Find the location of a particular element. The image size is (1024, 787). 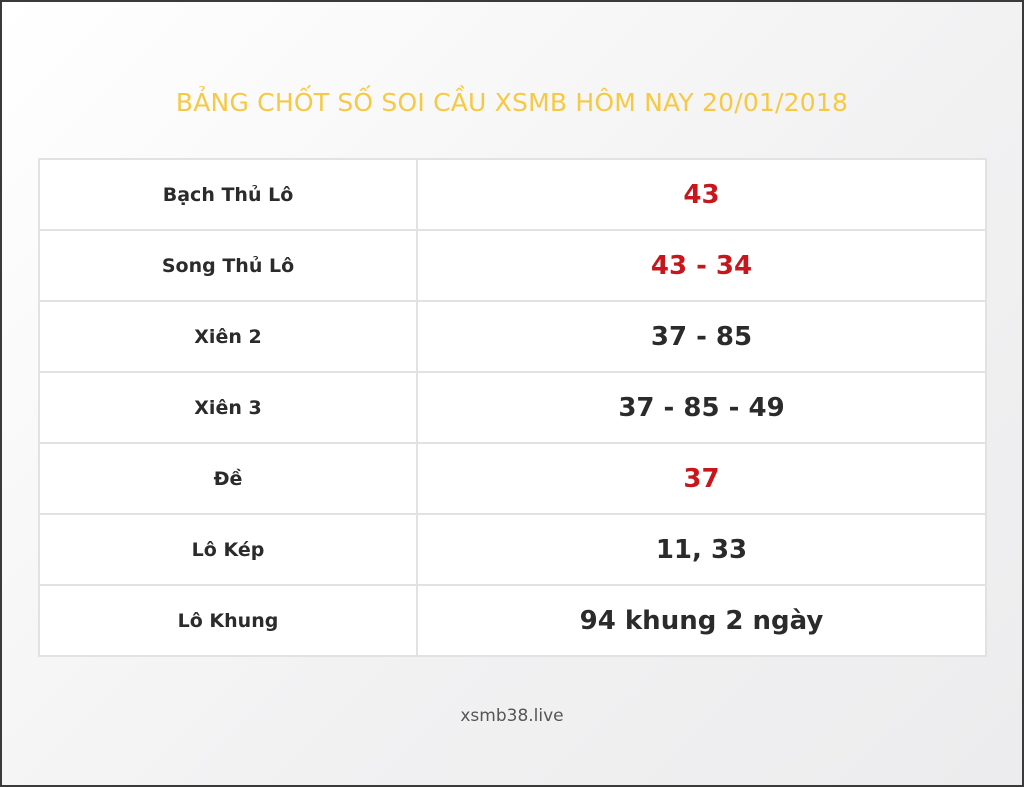

row-value: 94 khung 2 ngày is located at coordinates (701, 620).